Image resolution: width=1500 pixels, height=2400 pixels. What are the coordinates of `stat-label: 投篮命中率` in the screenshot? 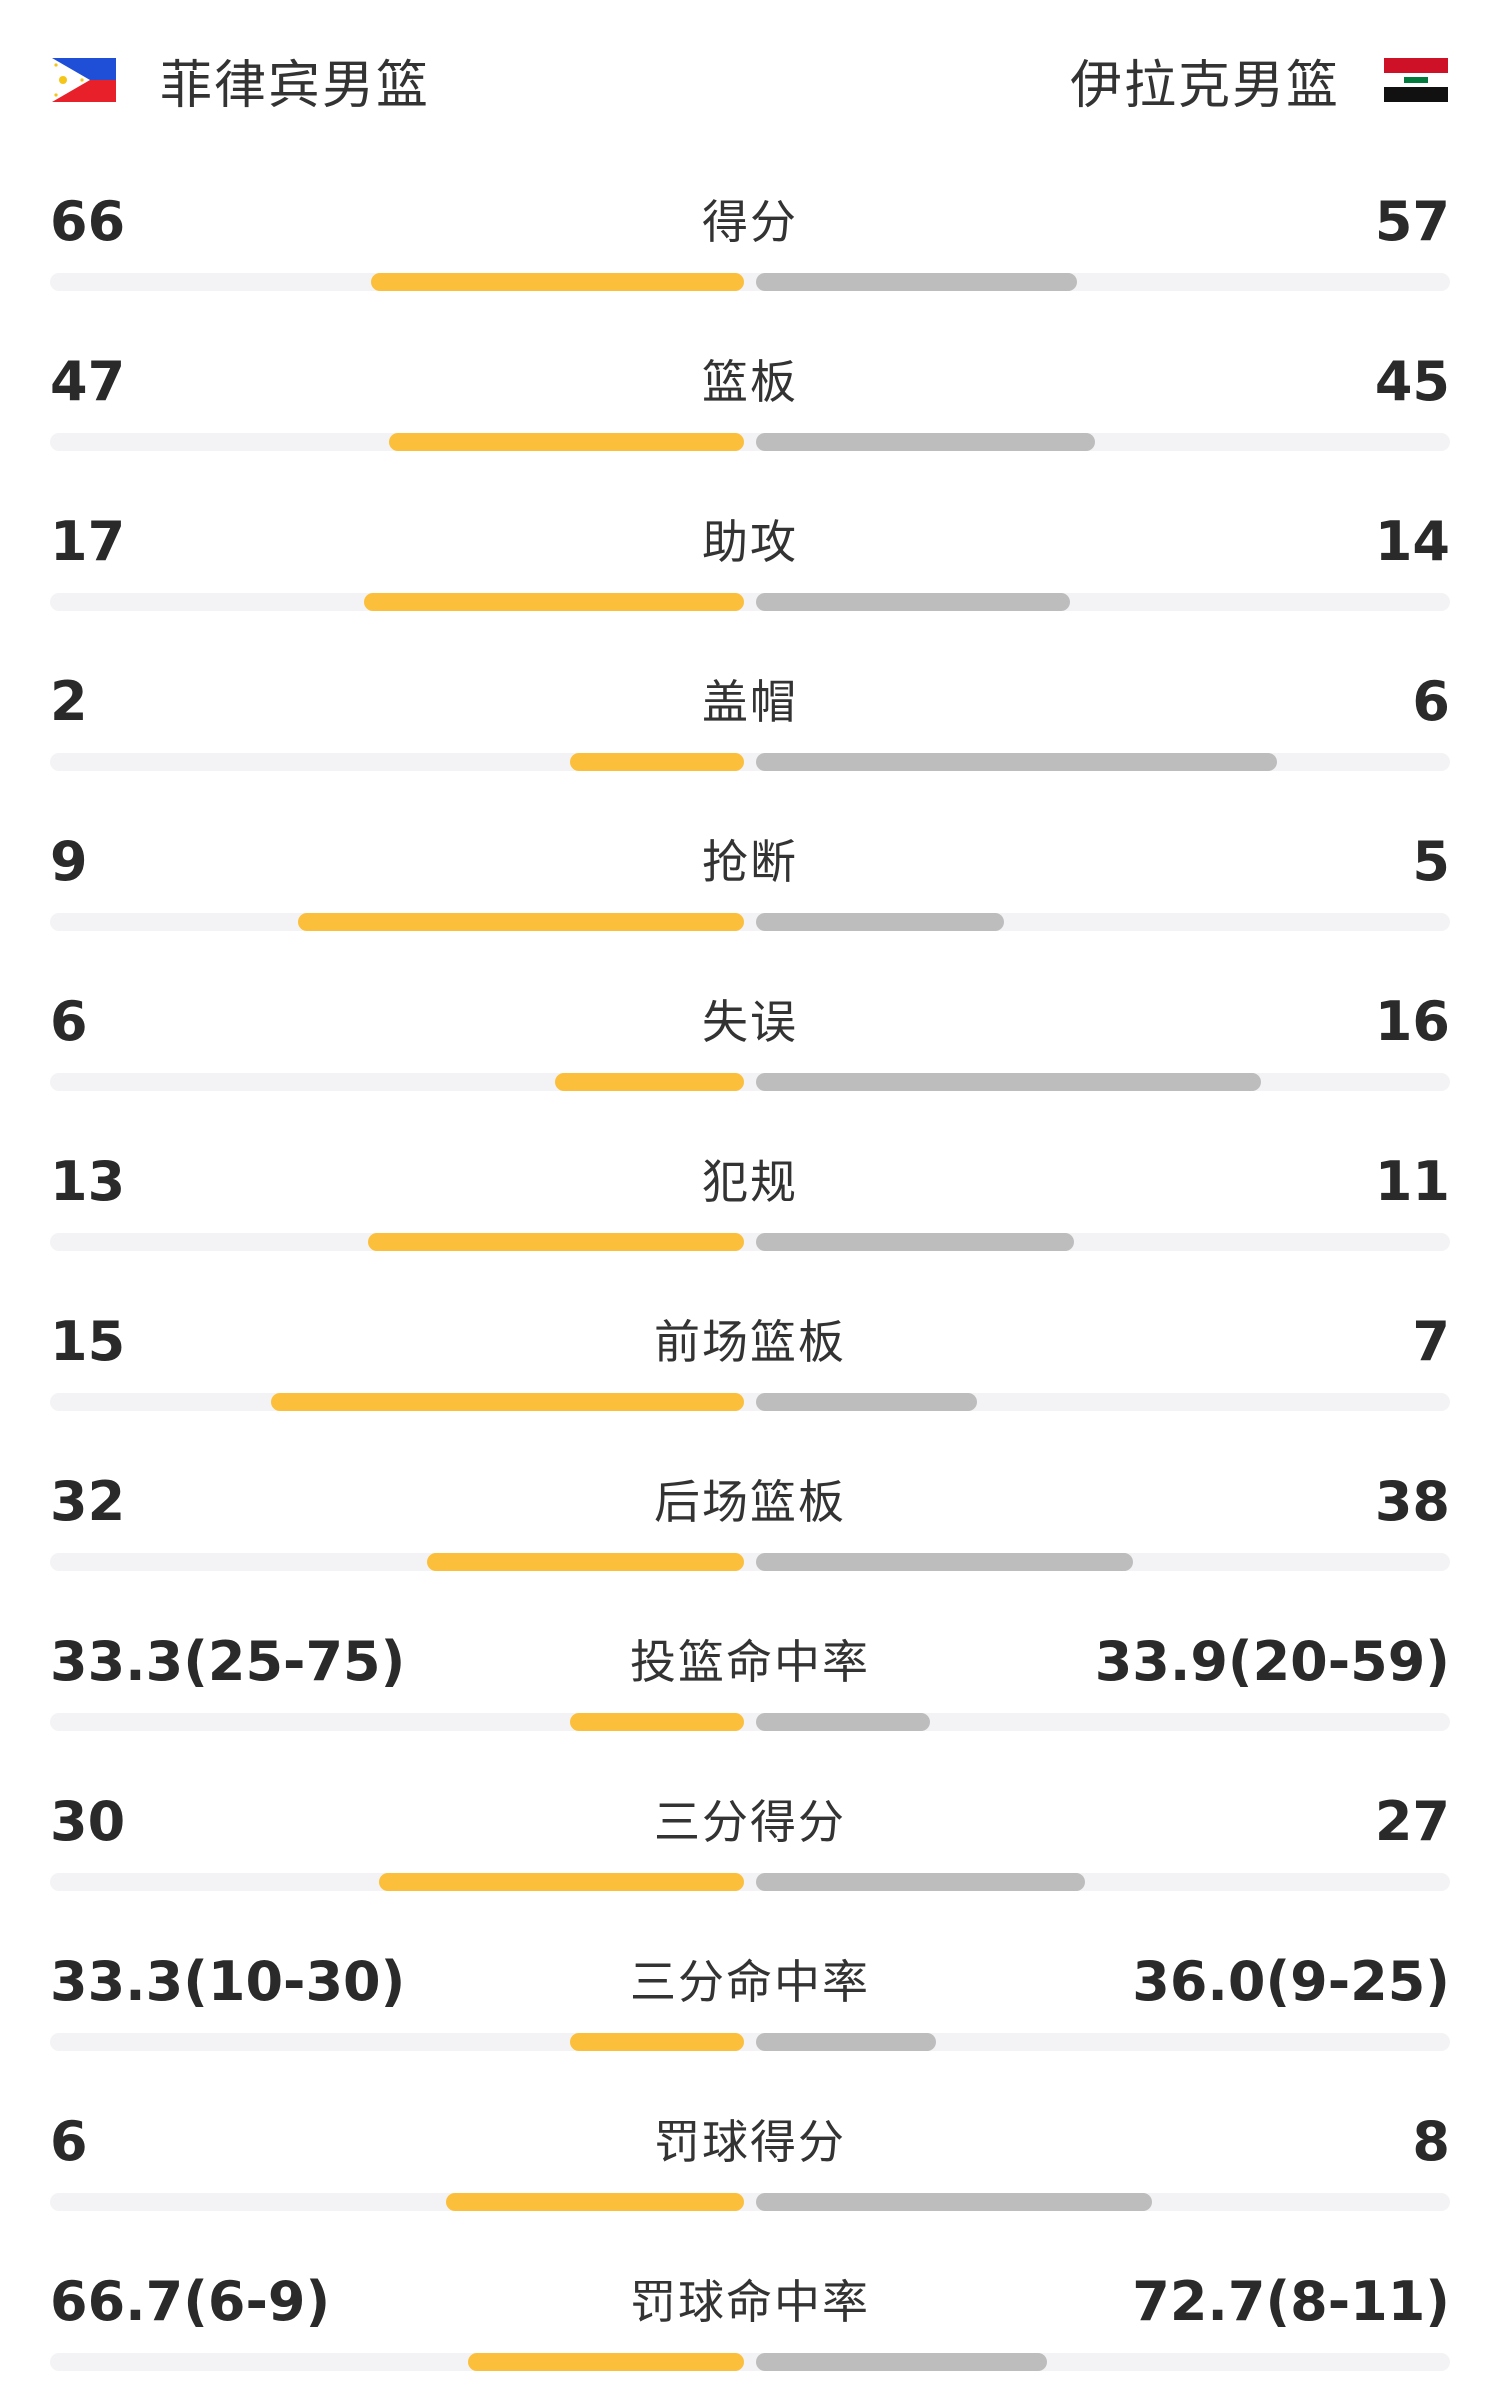 It's located at (750, 1662).